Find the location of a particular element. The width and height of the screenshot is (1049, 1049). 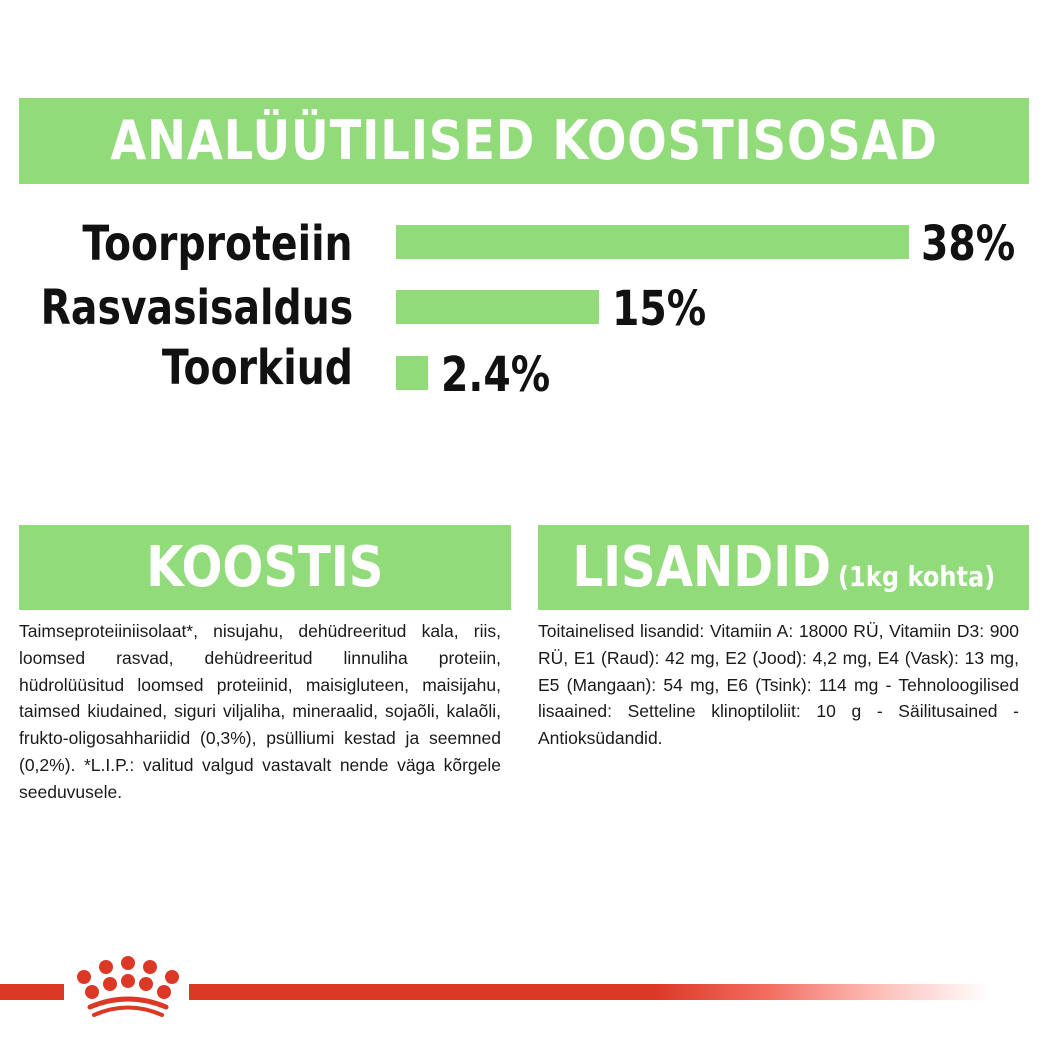

row-label-fat: Rasvasisaldus is located at coordinates (196, 308).